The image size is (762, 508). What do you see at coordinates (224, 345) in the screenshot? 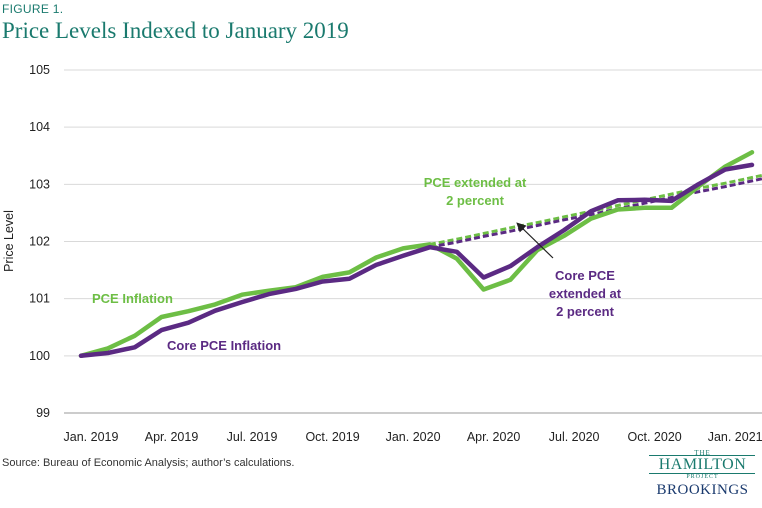
I see `core-pce-inflation-label: Core PCE Inflation` at bounding box center [224, 345].